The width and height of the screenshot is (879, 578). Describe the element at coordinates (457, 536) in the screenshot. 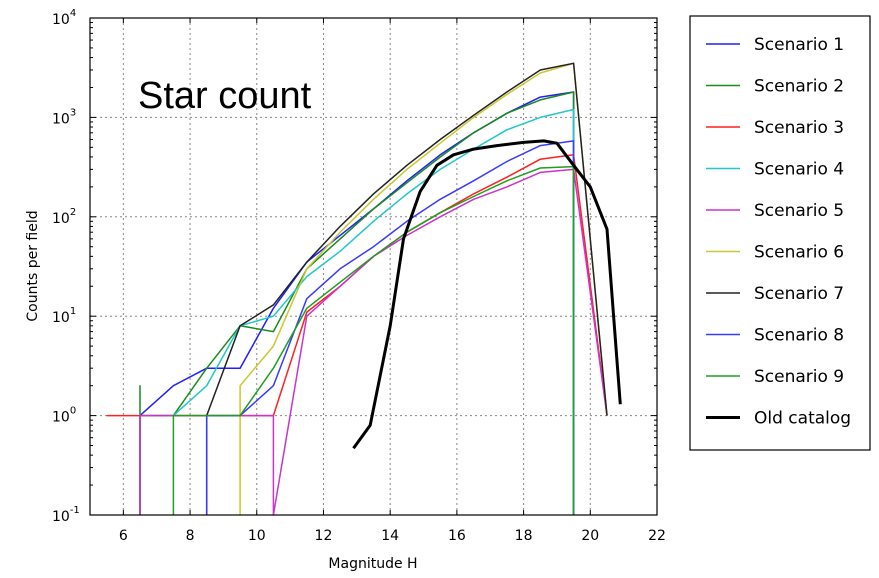

I see `x-tick-label: 16` at that location.